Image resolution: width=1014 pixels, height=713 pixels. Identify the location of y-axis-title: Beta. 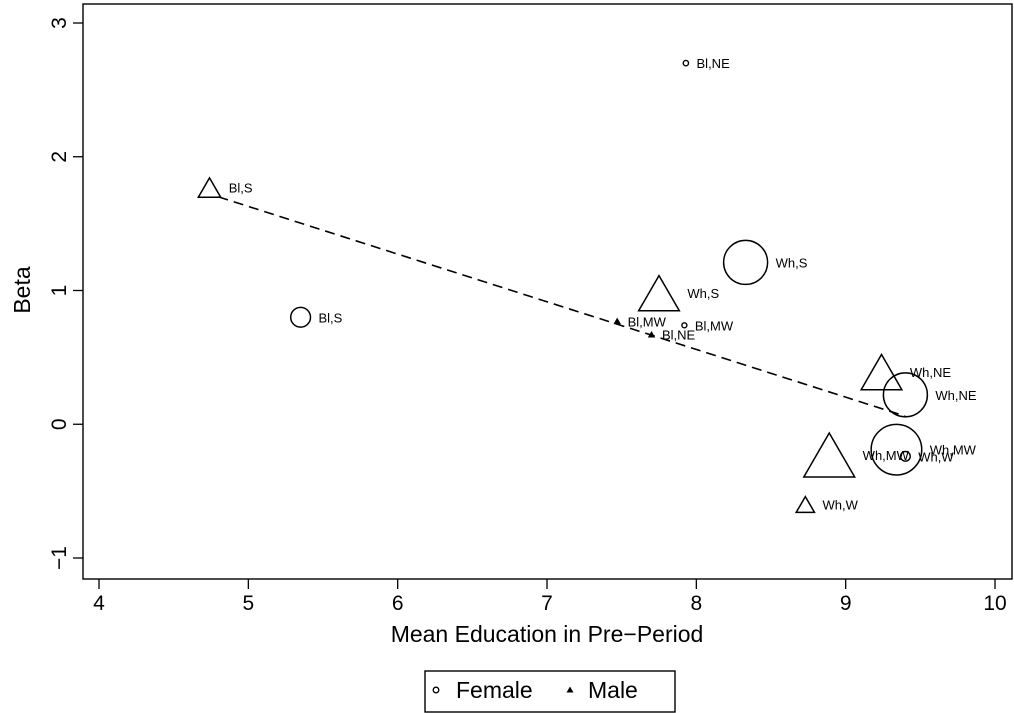
(22, 290).